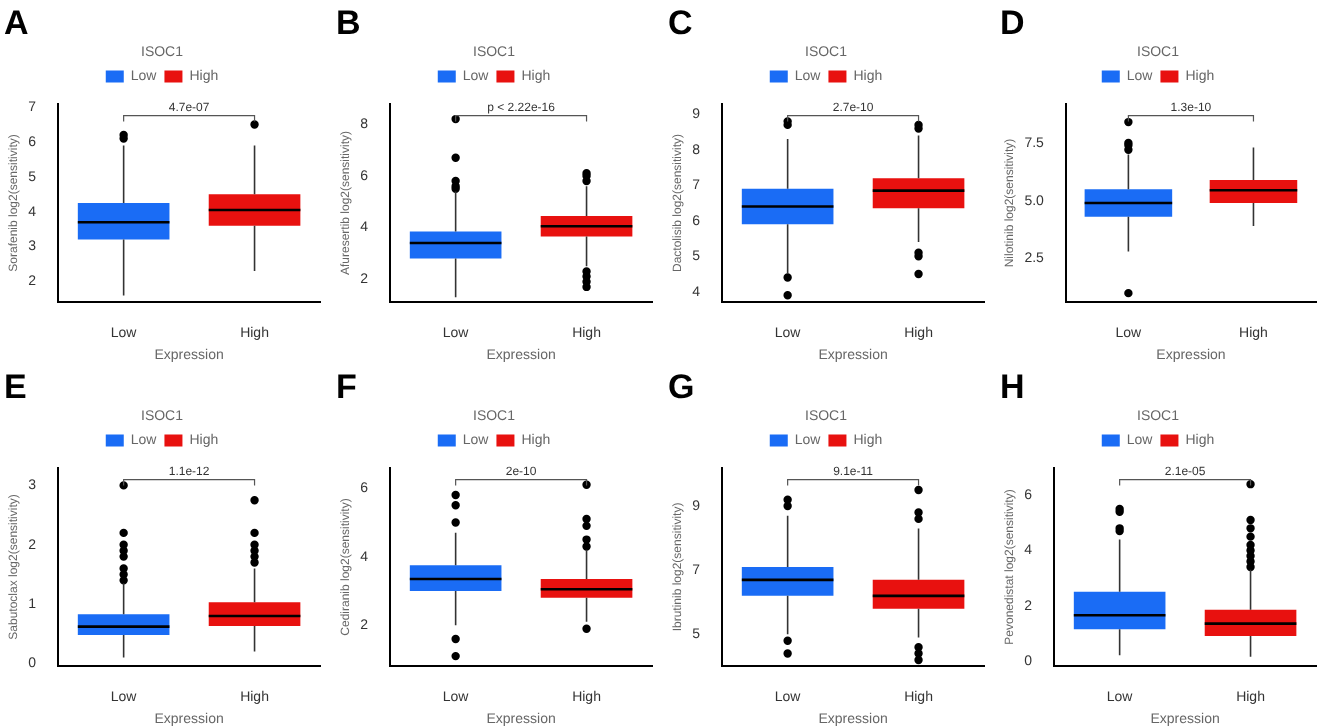  I want to click on chart-title: E, so click(15, 386).